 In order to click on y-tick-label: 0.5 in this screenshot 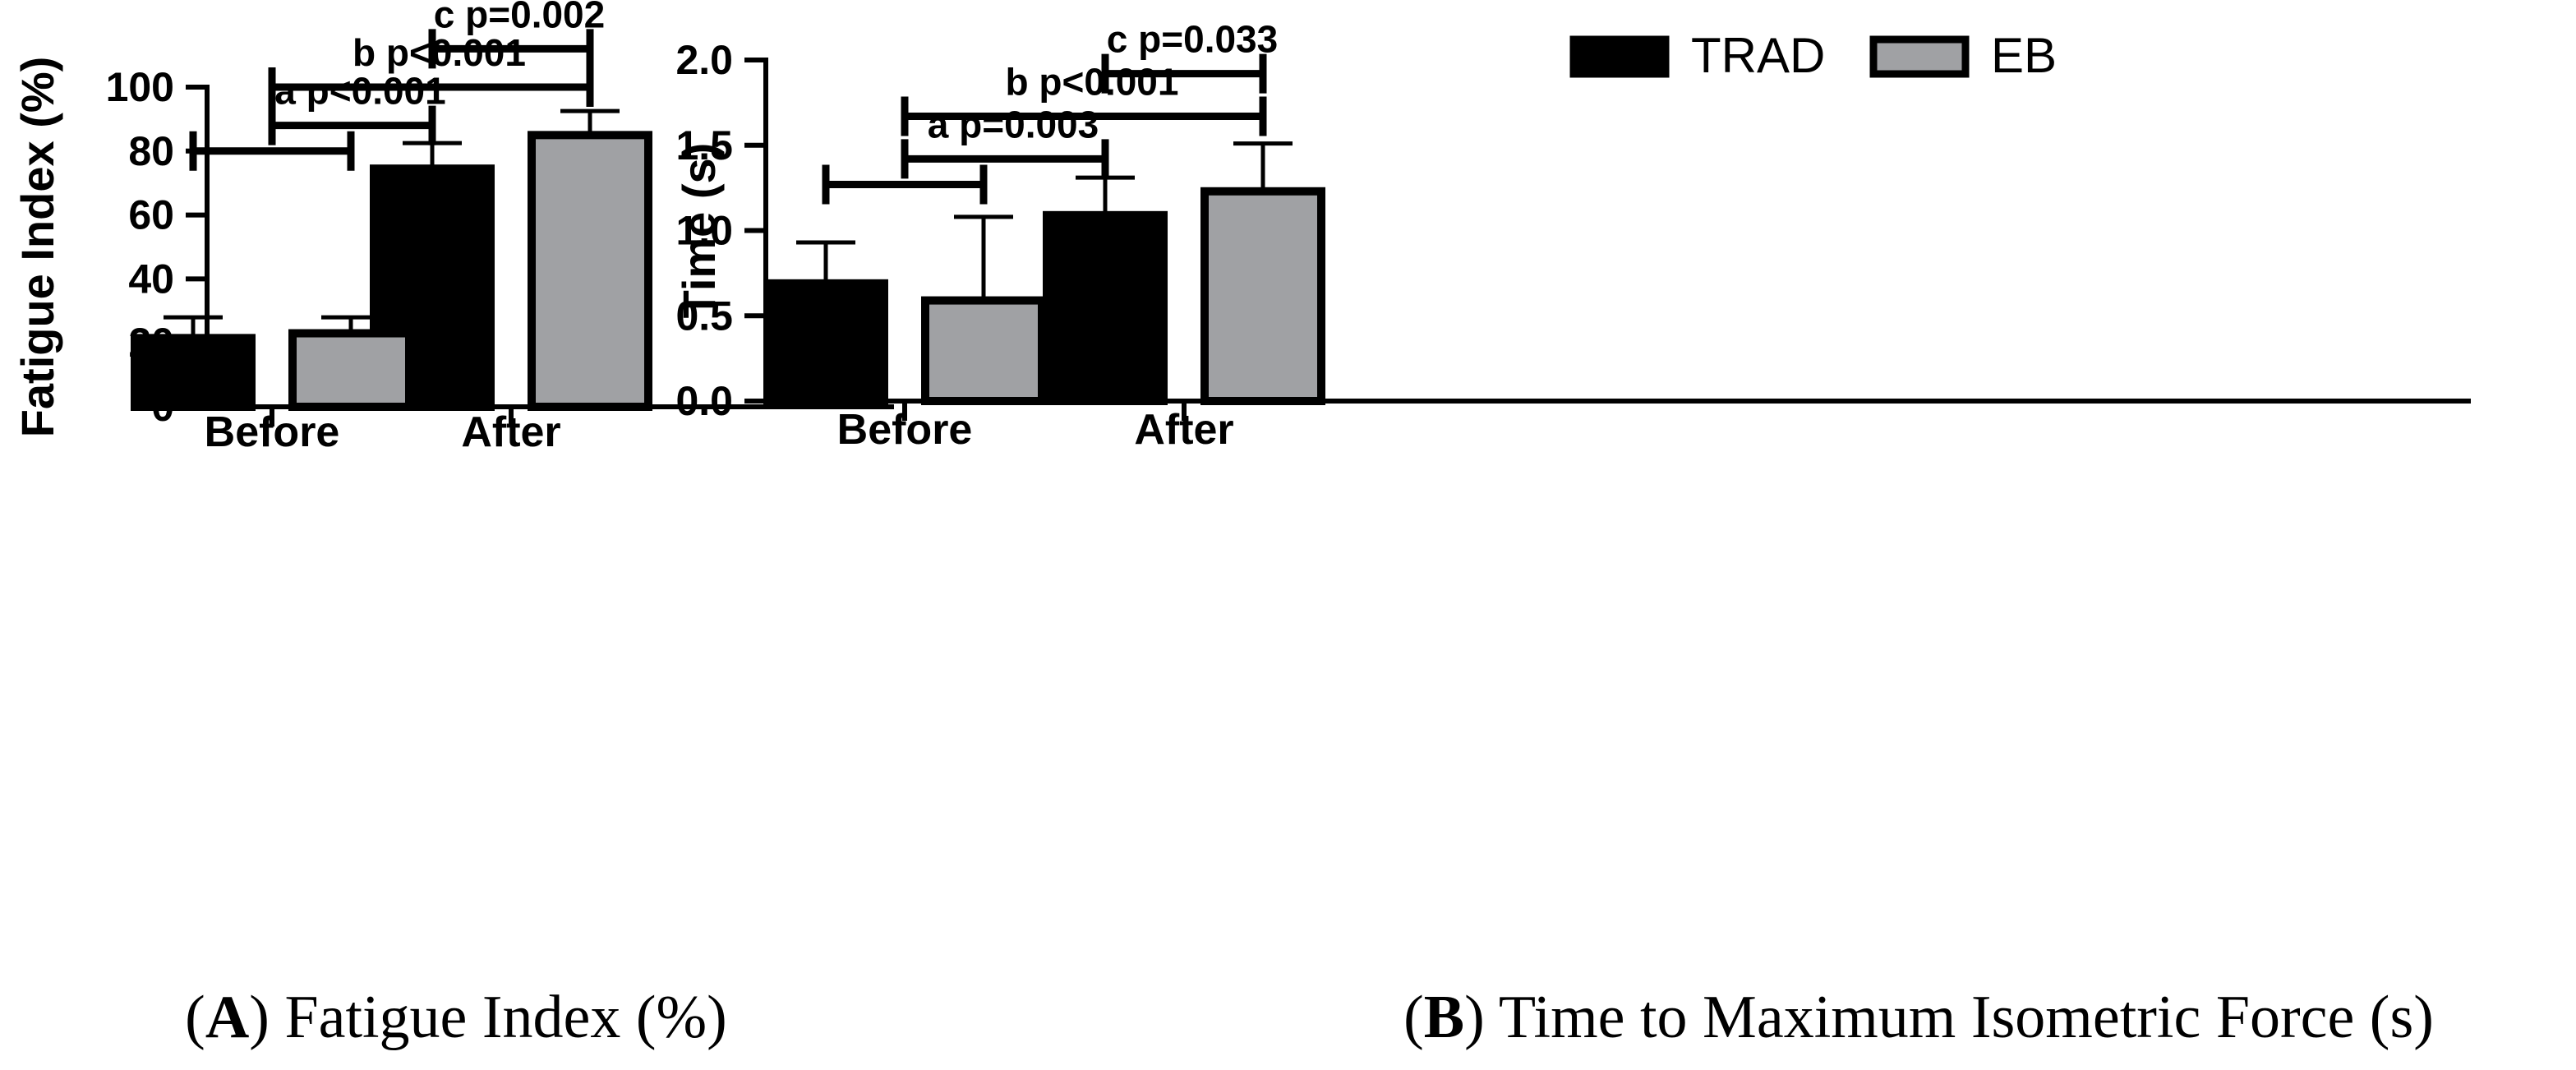, I will do `click(704, 316)`.